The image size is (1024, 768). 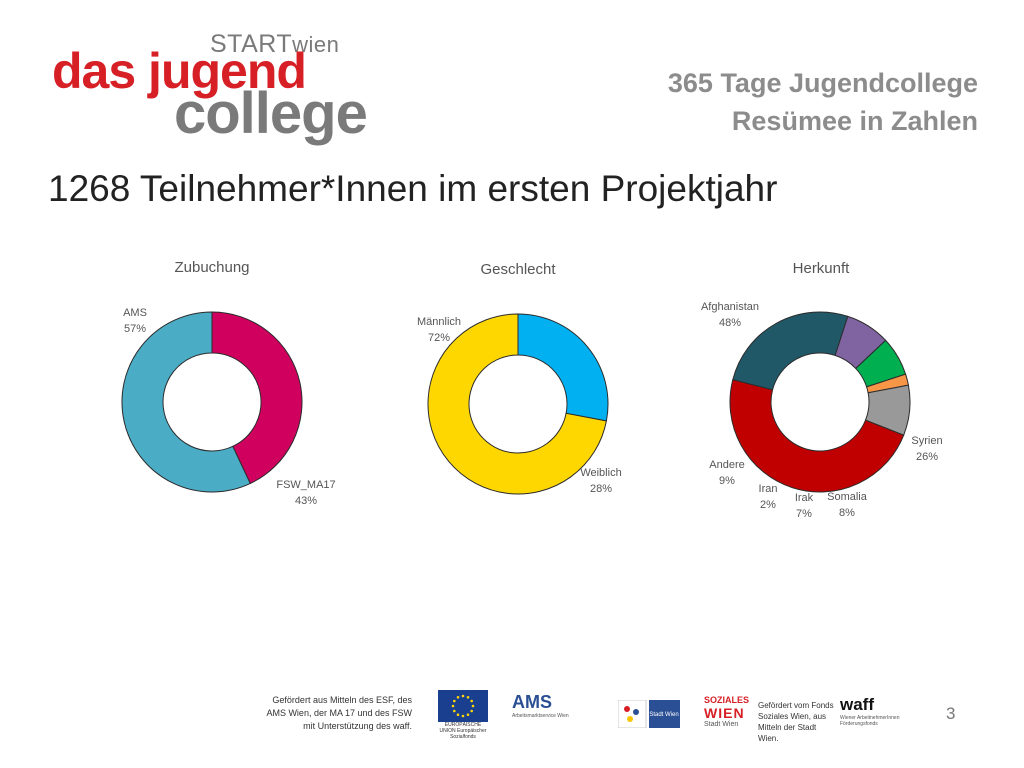 I want to click on ams-logo: AMS Arbeitsmarktservice Wien, so click(x=552, y=712).